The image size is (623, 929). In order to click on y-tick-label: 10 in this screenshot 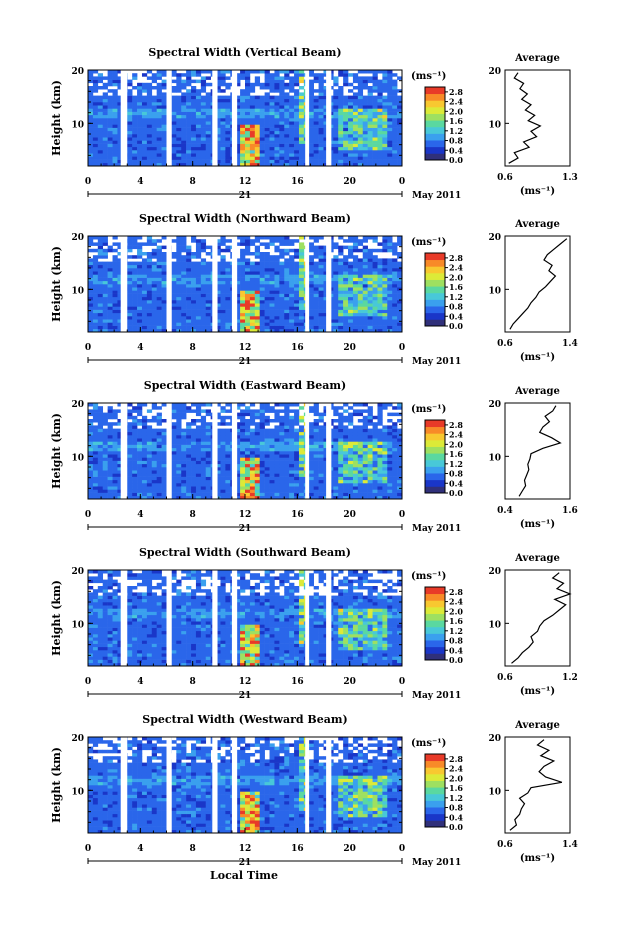, I will do `click(77, 125)`.